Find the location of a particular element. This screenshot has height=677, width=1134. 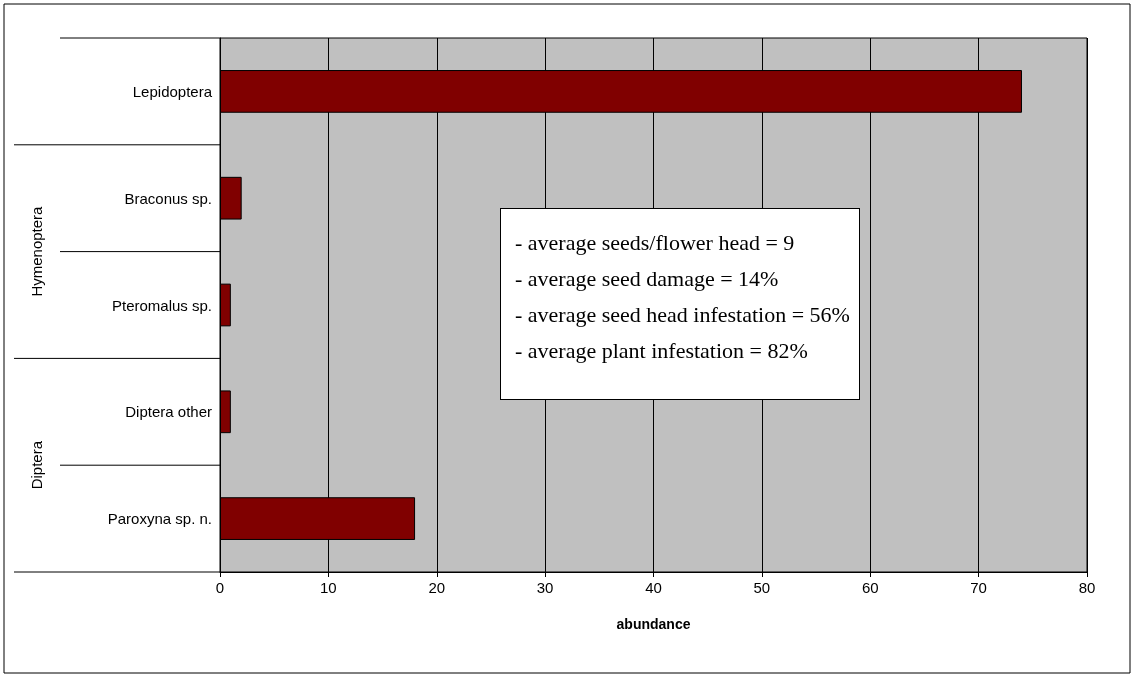

x-tick-label: 40 is located at coordinates (653, 587).